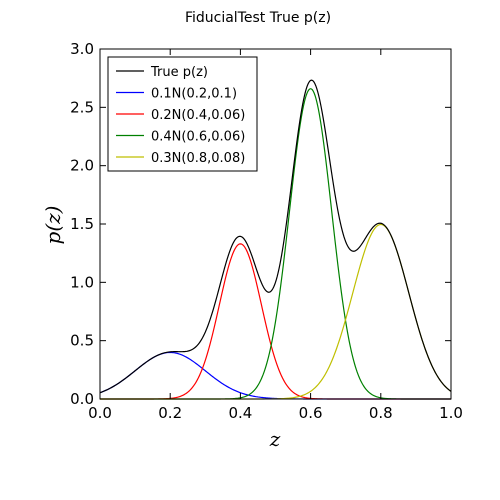 The width and height of the screenshot is (500, 500). What do you see at coordinates (170, 413) in the screenshot?
I see `x-tick-label: 0.2` at bounding box center [170, 413].